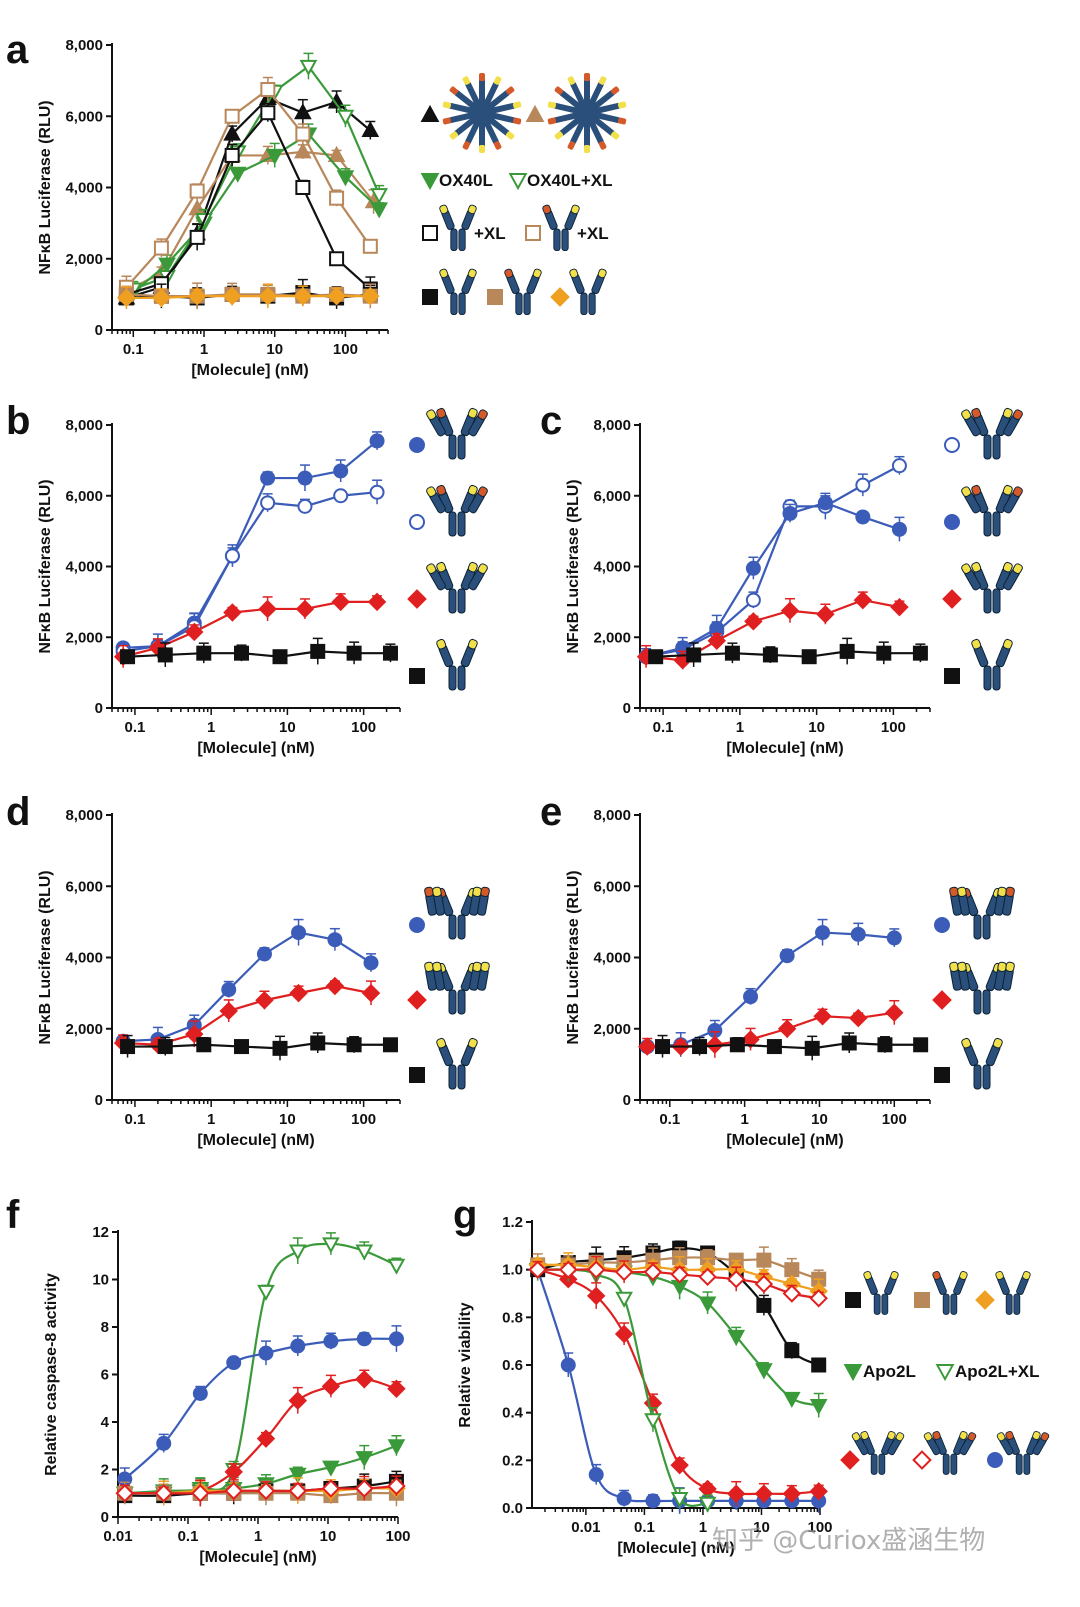 The image size is (1080, 1607). Describe the element at coordinates (99, 330) in the screenshot. I see `y-tick-label: 0` at that location.